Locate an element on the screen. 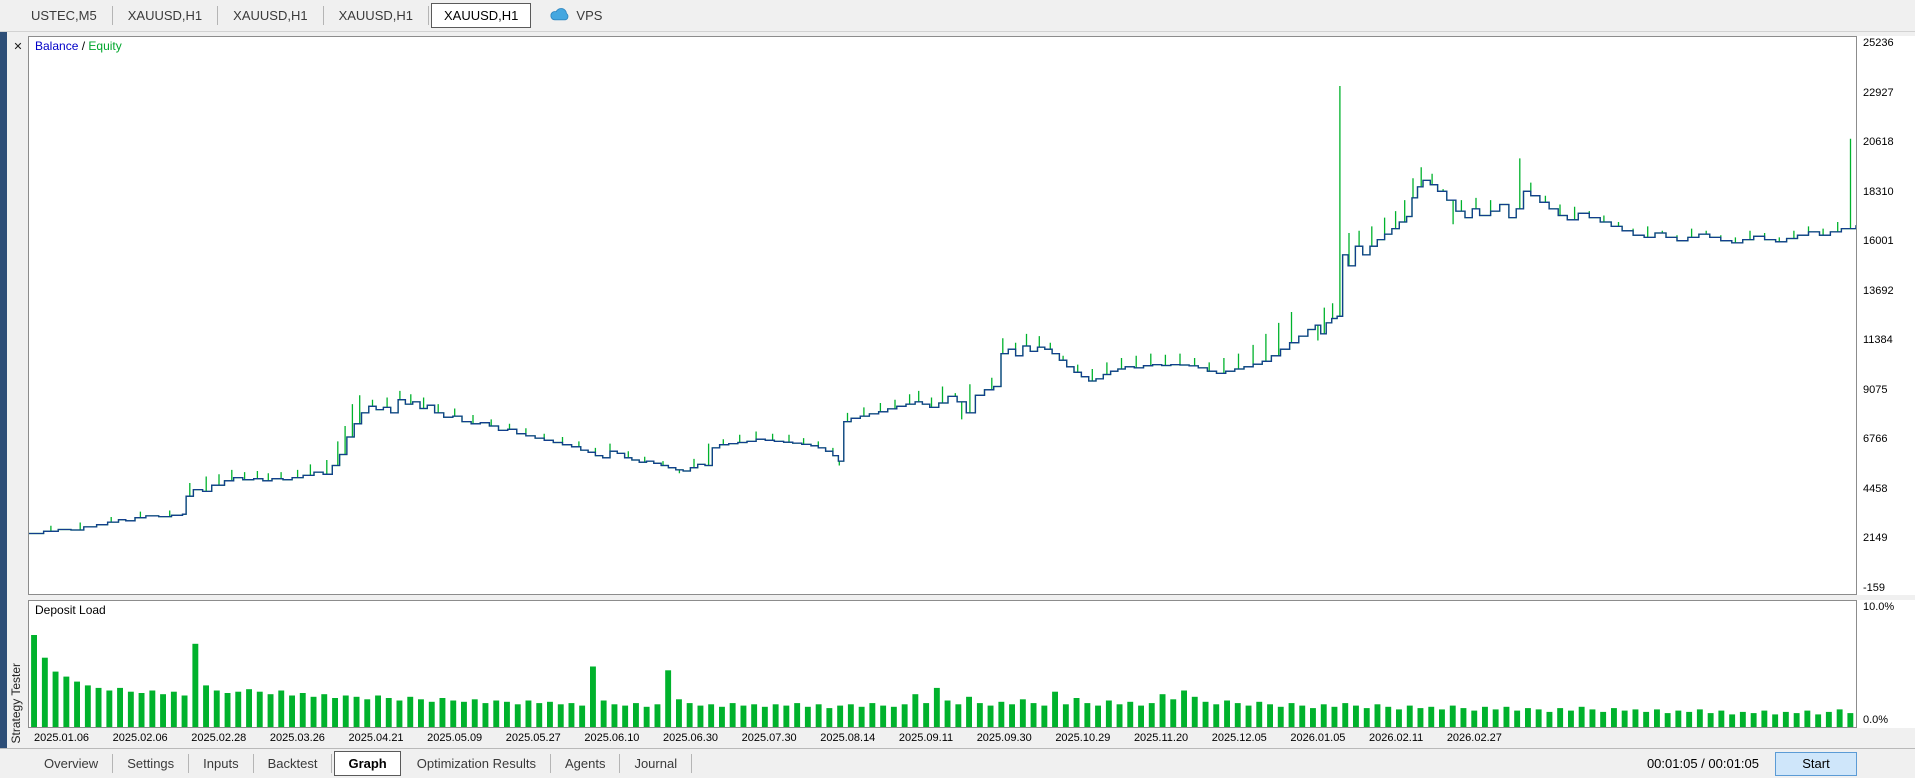 This screenshot has height=778, width=1915. tester-tab-backtest: Backtest is located at coordinates (293, 763).